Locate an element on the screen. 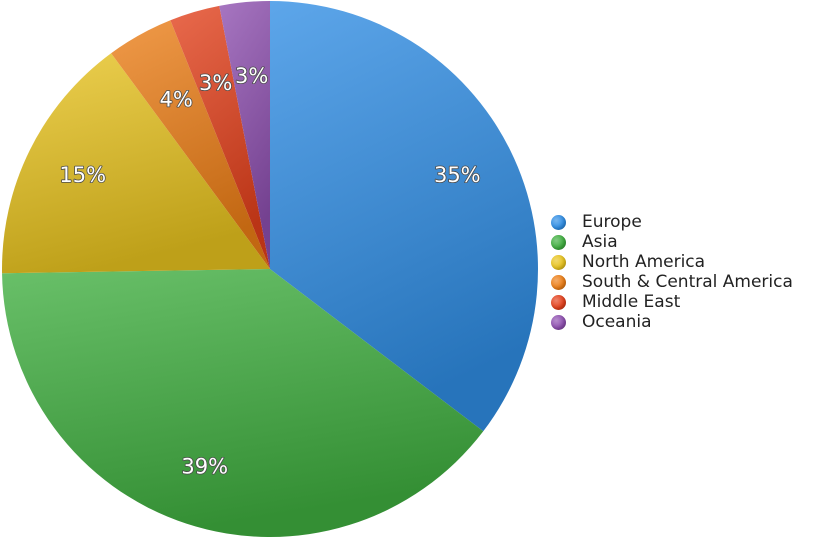  pie-label-south-central-america: 4% is located at coordinates (176, 99).